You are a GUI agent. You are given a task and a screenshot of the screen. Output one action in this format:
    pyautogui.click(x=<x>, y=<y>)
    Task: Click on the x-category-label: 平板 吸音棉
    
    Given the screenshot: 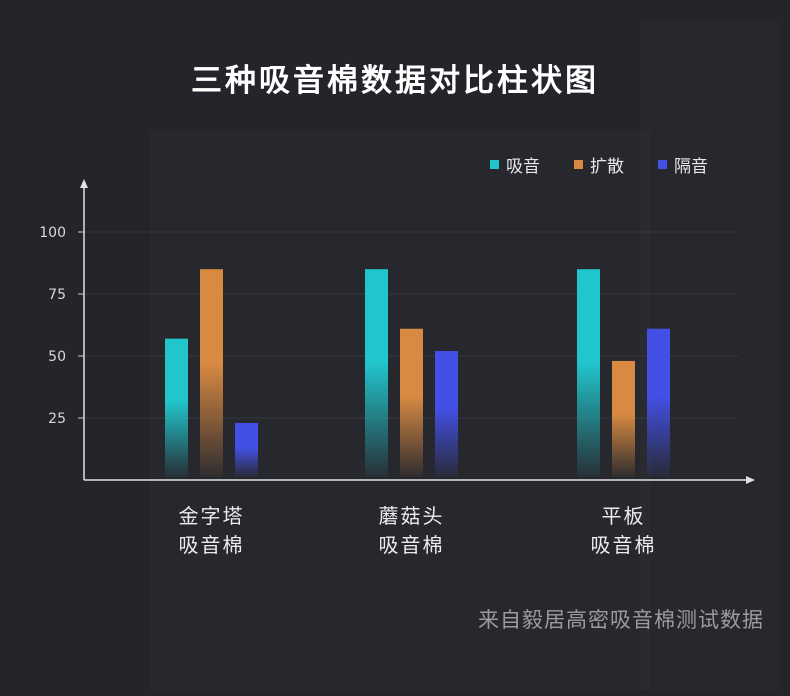 What is the action you would take?
    pyautogui.click(x=624, y=531)
    